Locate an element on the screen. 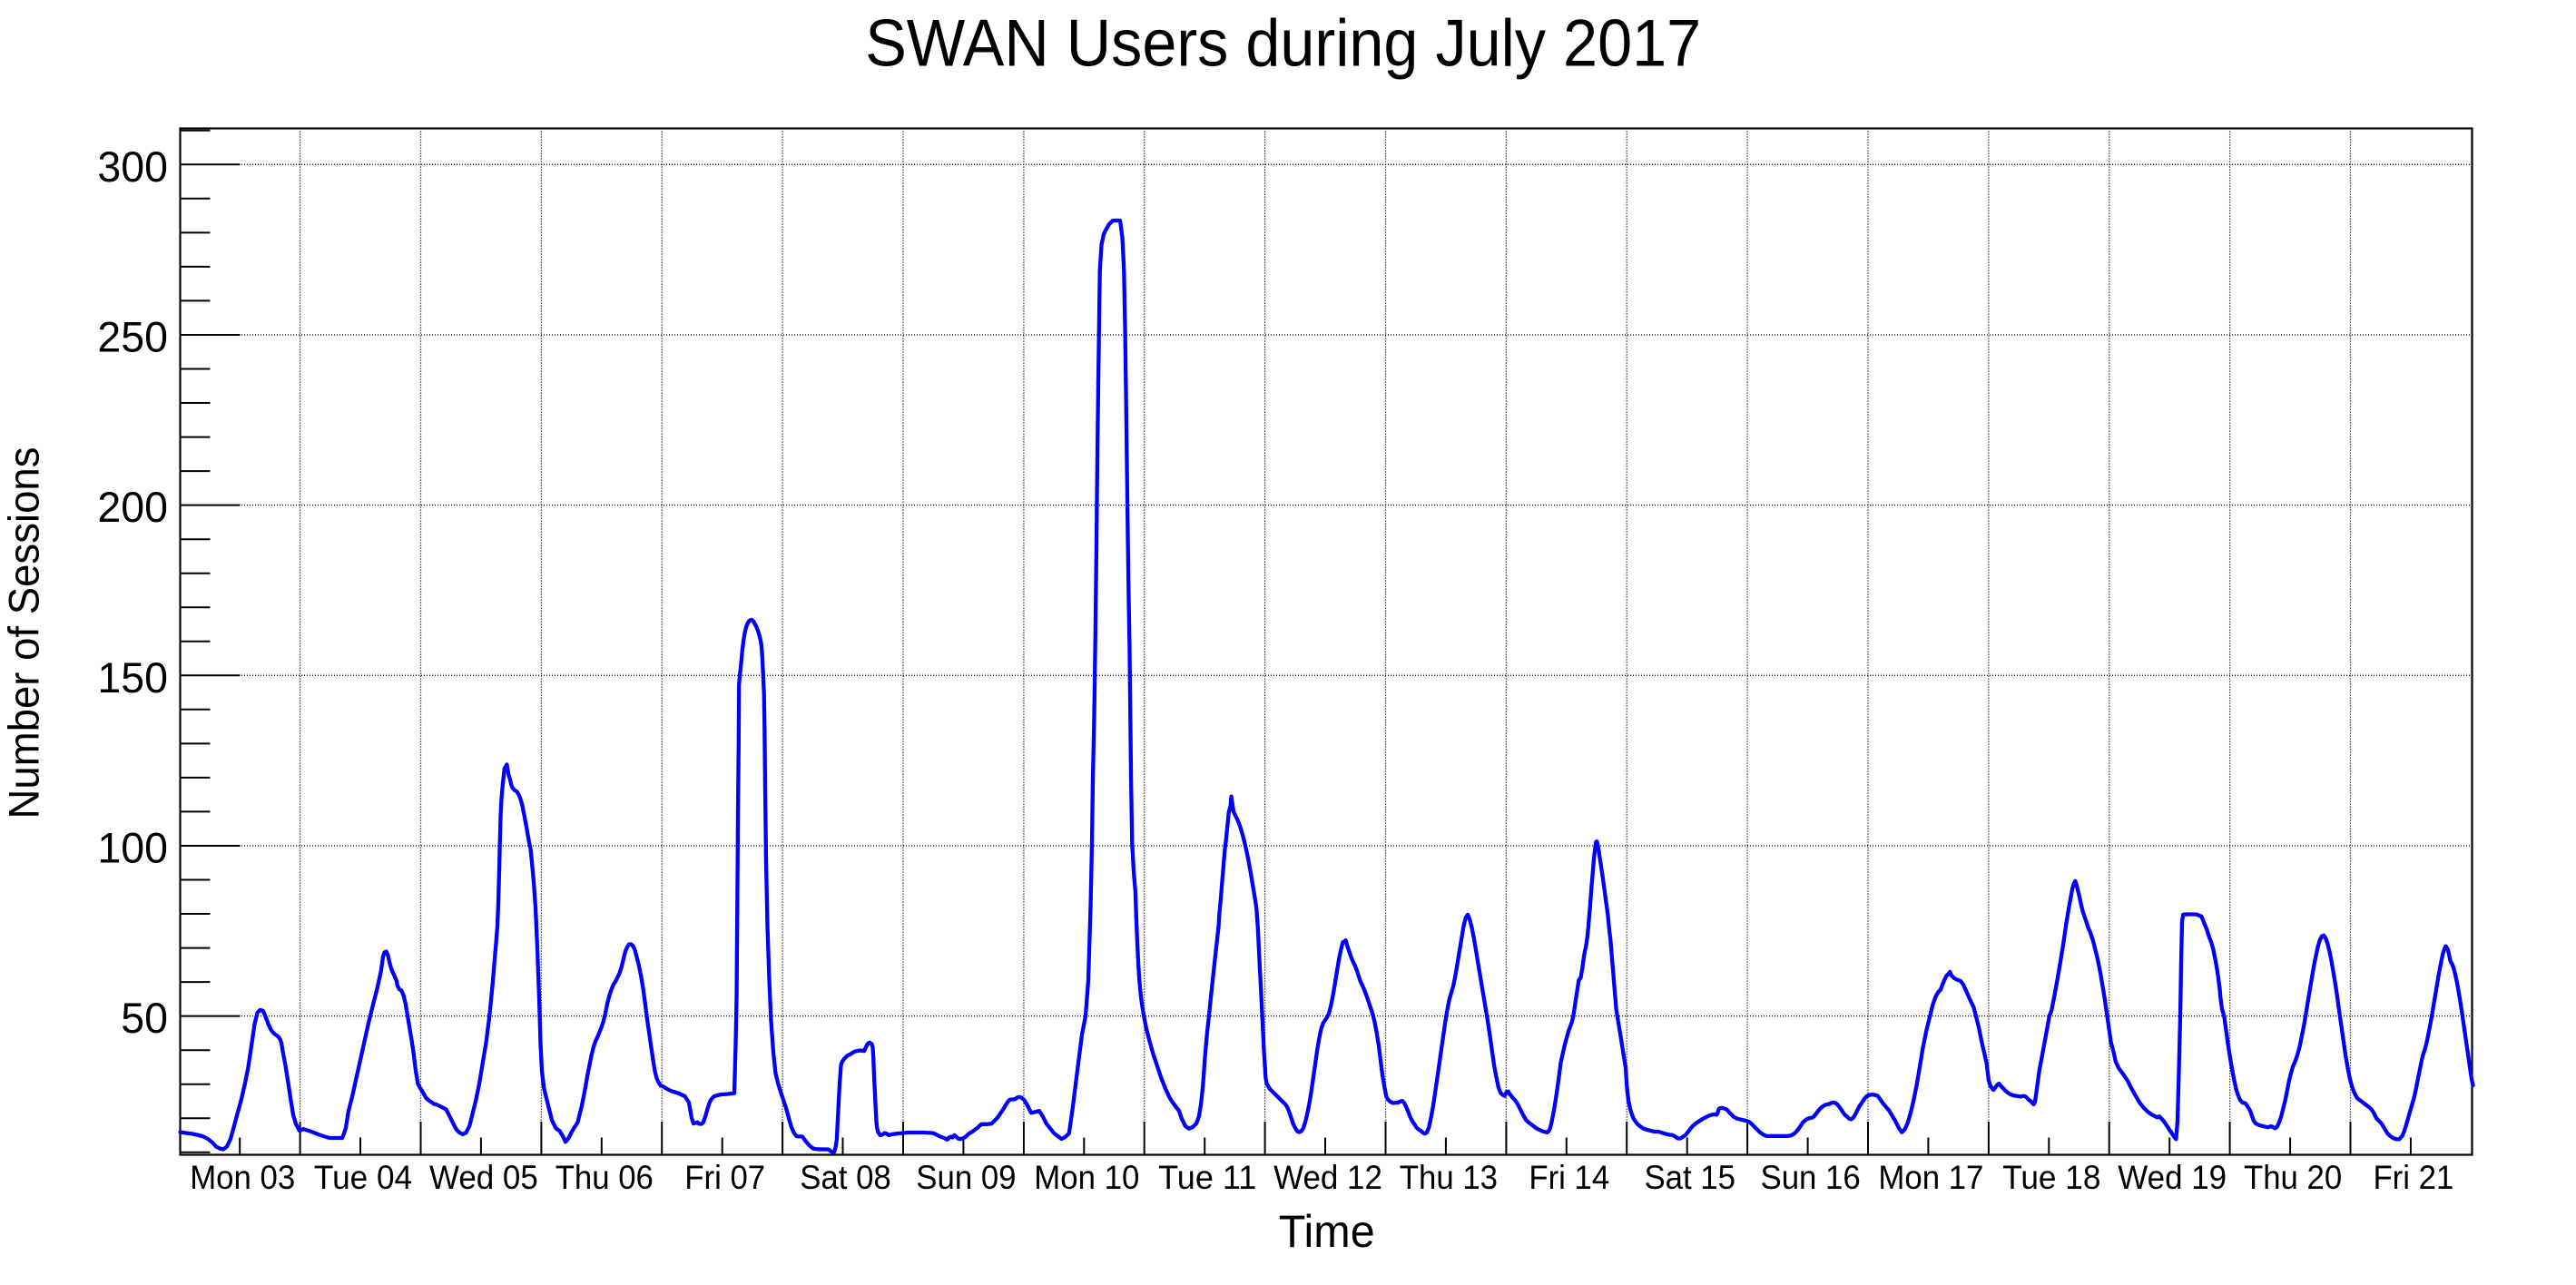 Image resolution: width=2576 pixels, height=1285 pixels. svg-text: Tue 04 is located at coordinates (363, 1177).